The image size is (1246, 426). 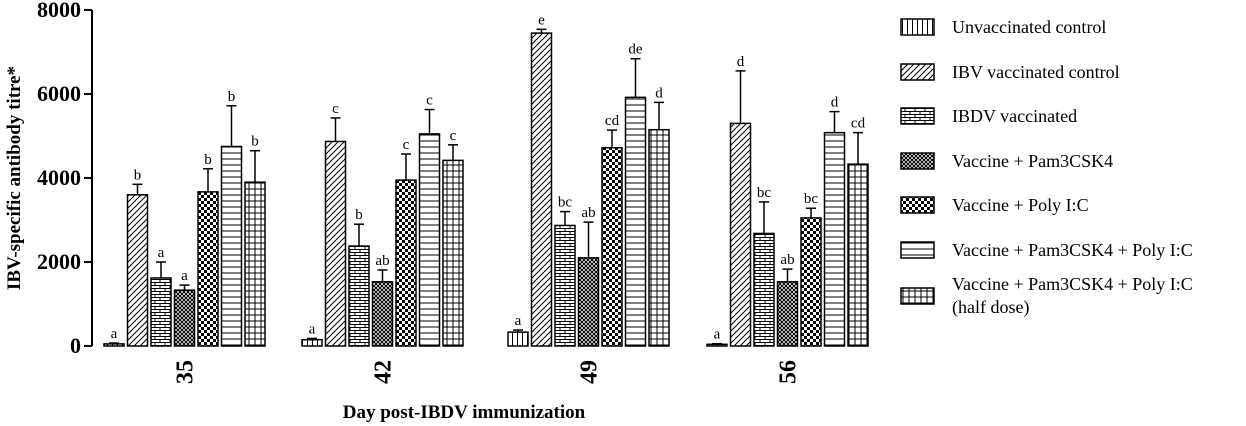 What do you see at coordinates (59, 11) in the screenshot?
I see `y-tick-label: 8000` at bounding box center [59, 11].